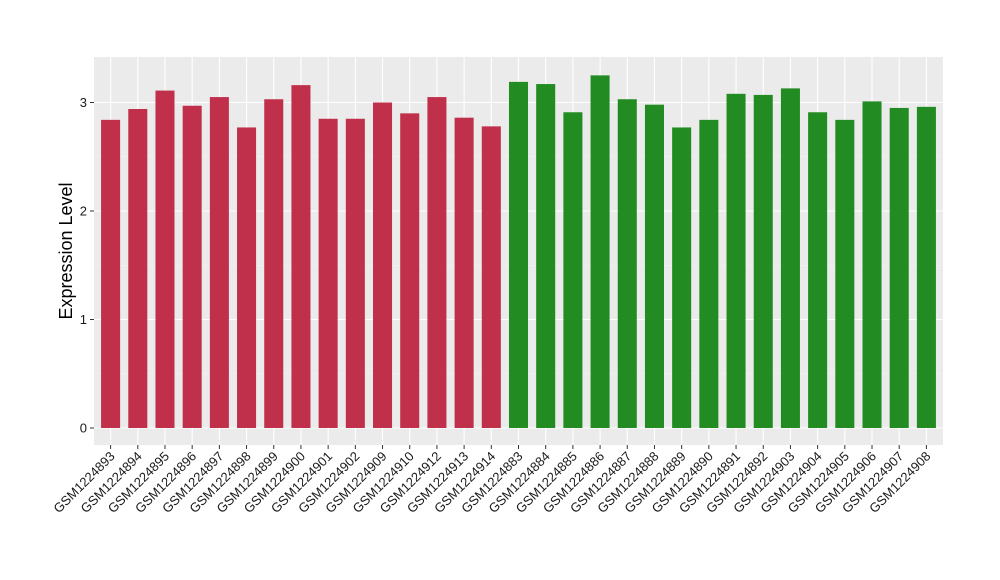 The image size is (1000, 580). I want to click on bar-GSM1224894, so click(138, 268).